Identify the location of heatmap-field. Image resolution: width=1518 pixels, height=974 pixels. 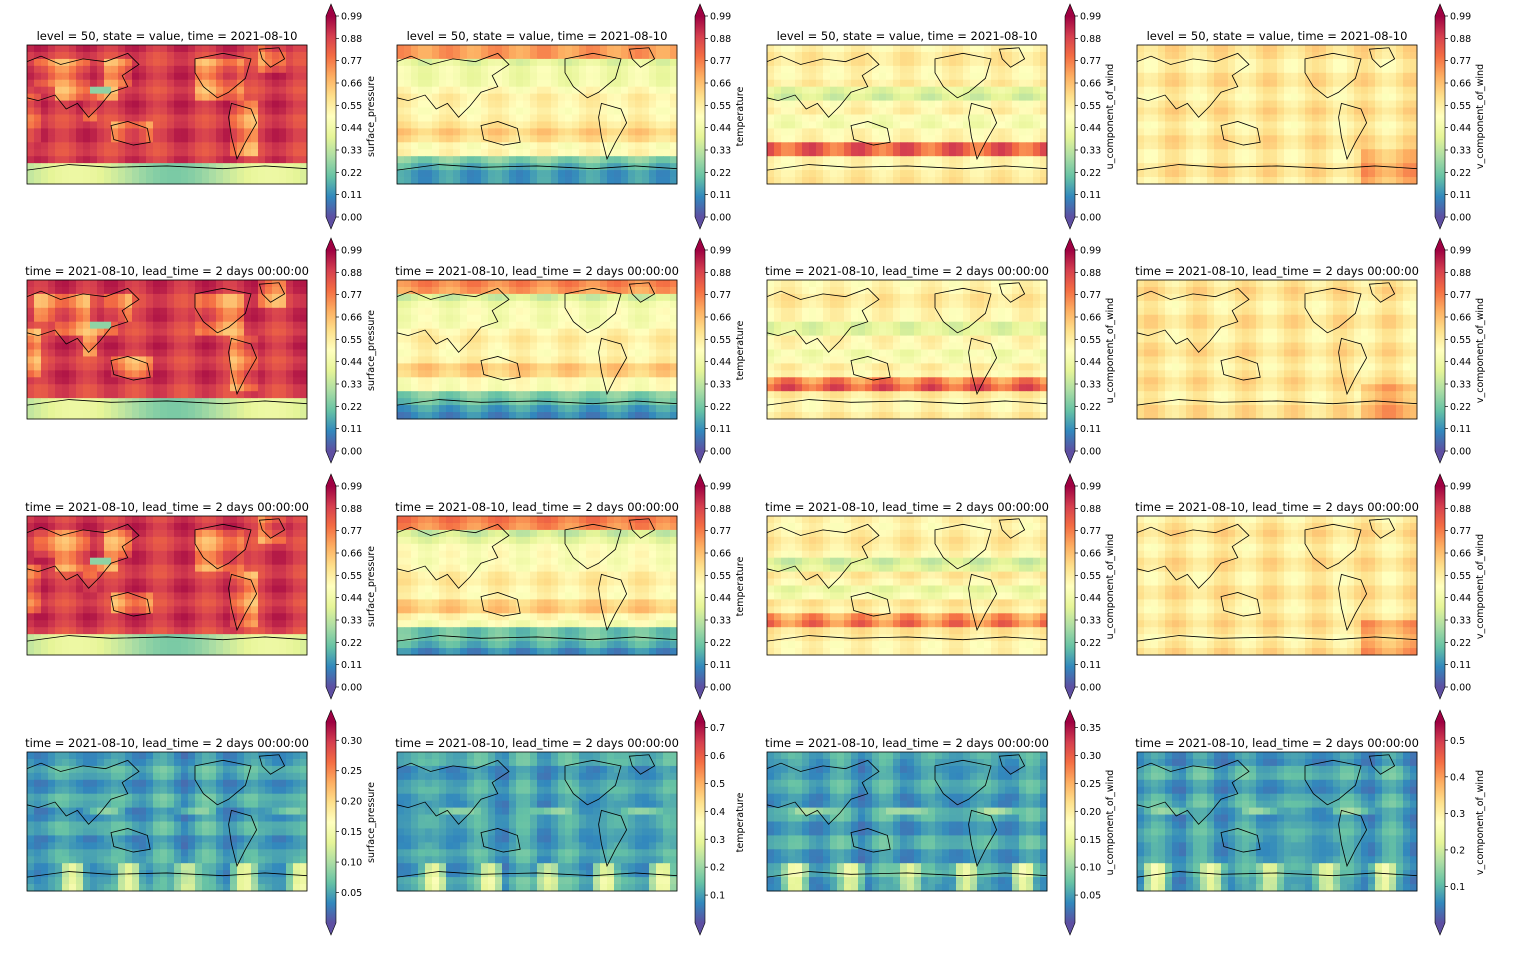
(167, 350).